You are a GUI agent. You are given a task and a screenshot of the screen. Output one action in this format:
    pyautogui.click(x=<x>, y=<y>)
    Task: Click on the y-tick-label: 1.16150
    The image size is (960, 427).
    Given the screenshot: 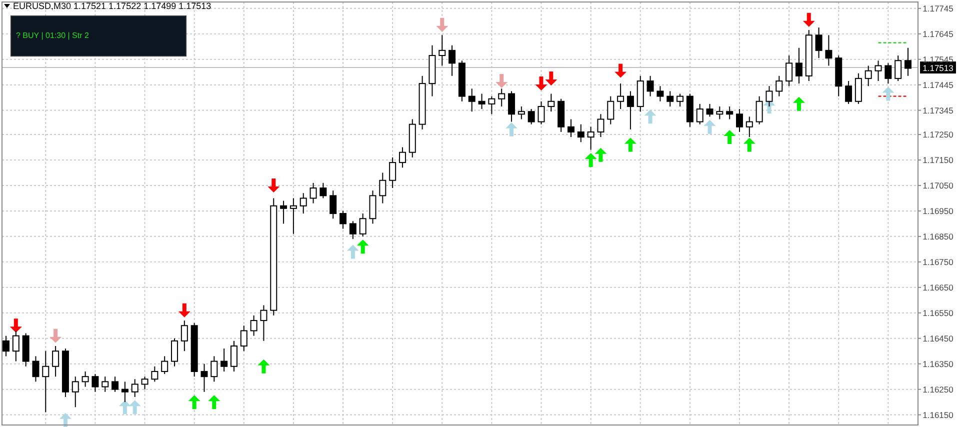 What is the action you would take?
    pyautogui.click(x=938, y=415)
    